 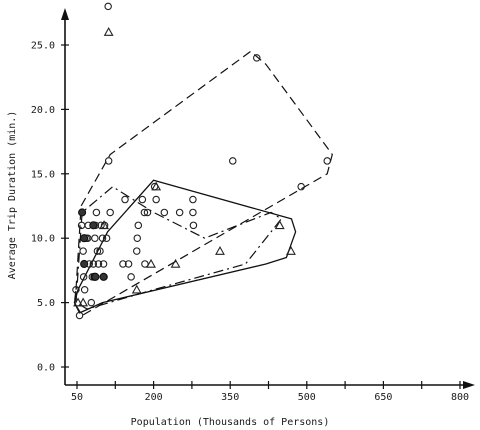 What do you see at coordinates (154, 397) in the screenshot?
I see `x-tick-label: 200` at bounding box center [154, 397].